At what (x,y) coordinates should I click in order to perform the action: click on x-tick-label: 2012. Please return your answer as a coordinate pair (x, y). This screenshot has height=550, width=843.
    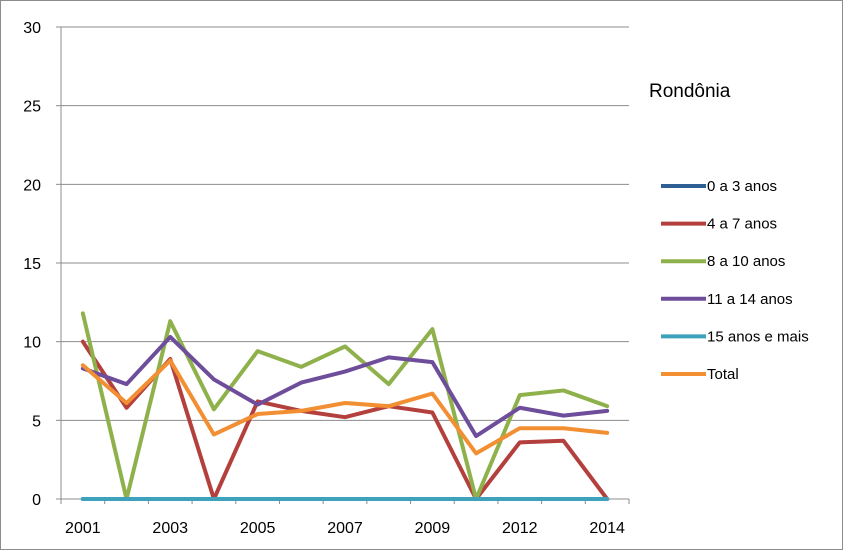
    Looking at the image, I should click on (520, 528).